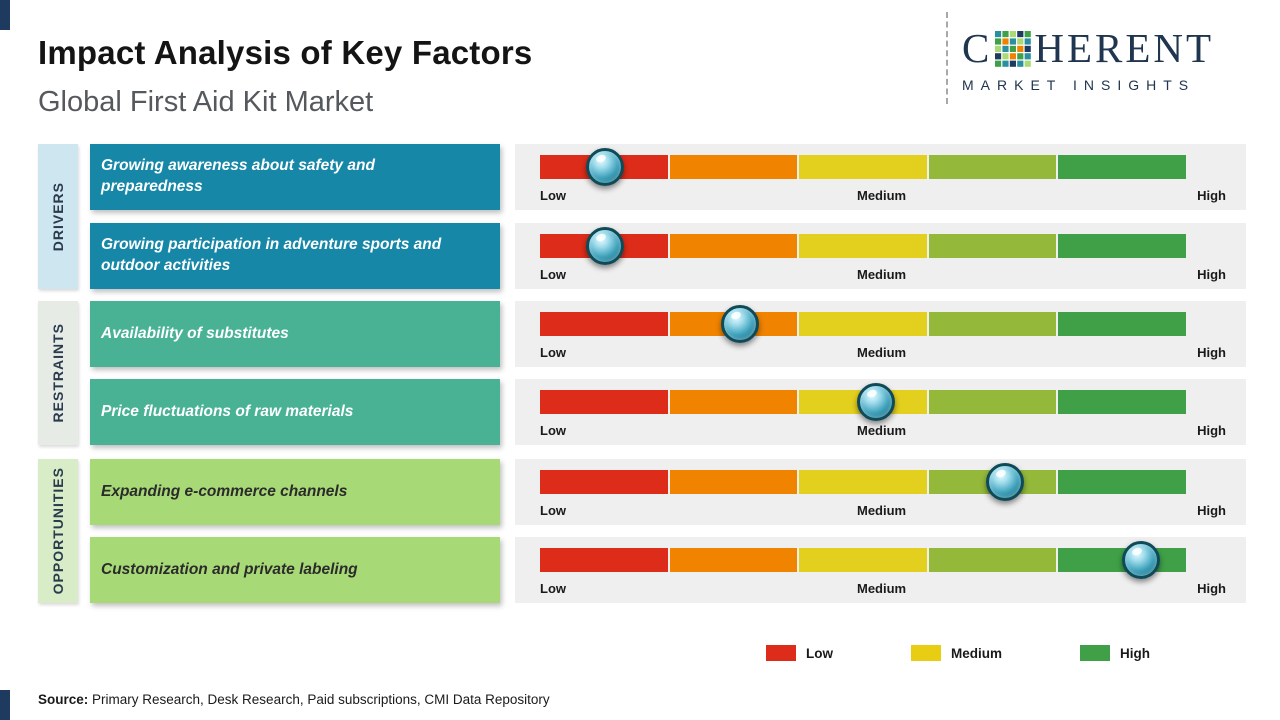 This screenshot has width=1280, height=720. I want to click on impact-scale-row-2: Low Medium High, so click(880, 256).